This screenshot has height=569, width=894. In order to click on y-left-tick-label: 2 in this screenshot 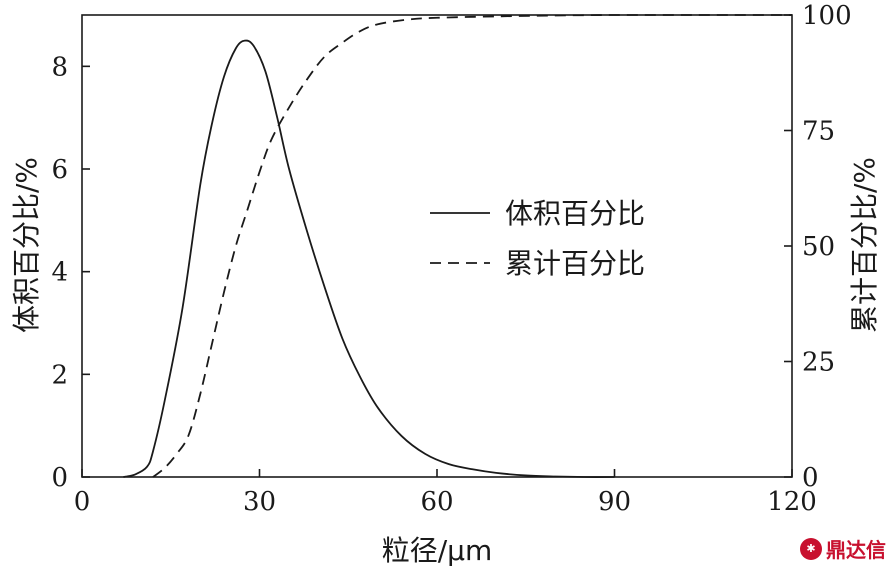, I will do `click(59, 375)`.